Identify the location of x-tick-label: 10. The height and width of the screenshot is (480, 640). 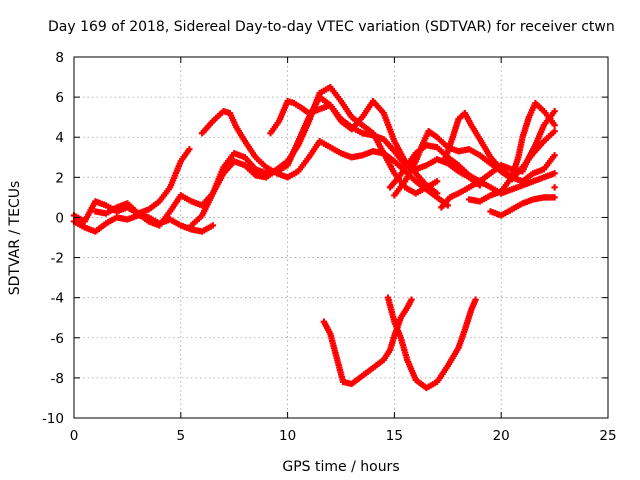
(287, 436).